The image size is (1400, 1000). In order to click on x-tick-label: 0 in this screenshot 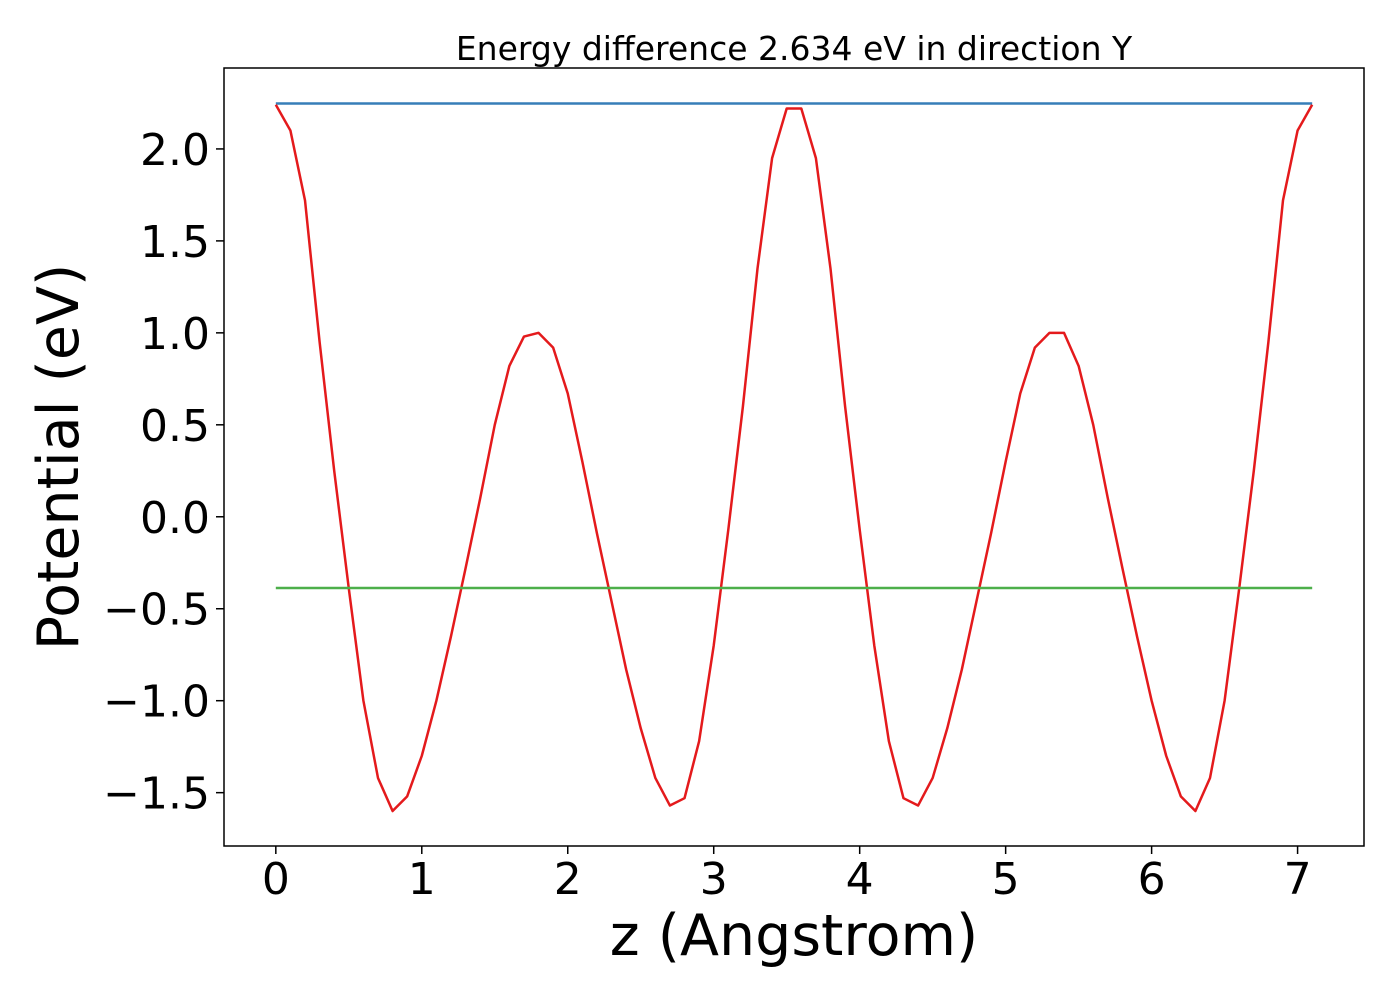, I will do `click(276, 879)`.